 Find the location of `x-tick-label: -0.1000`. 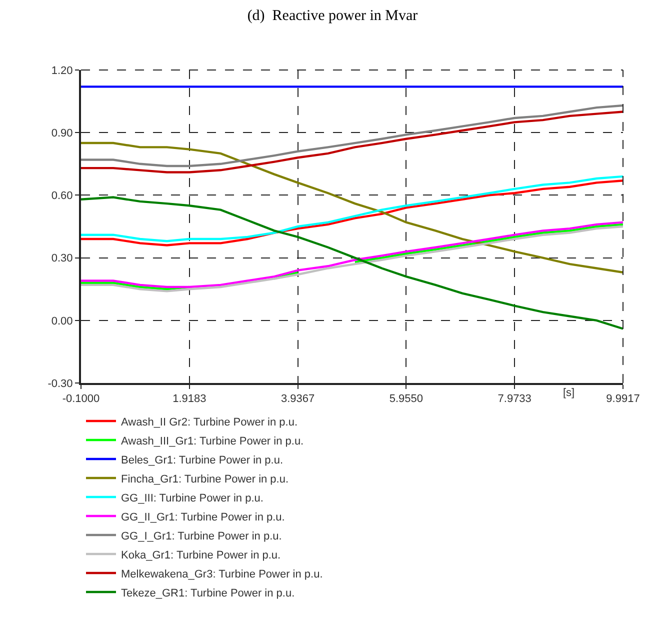

x-tick-label: -0.1000 is located at coordinates (81, 399).